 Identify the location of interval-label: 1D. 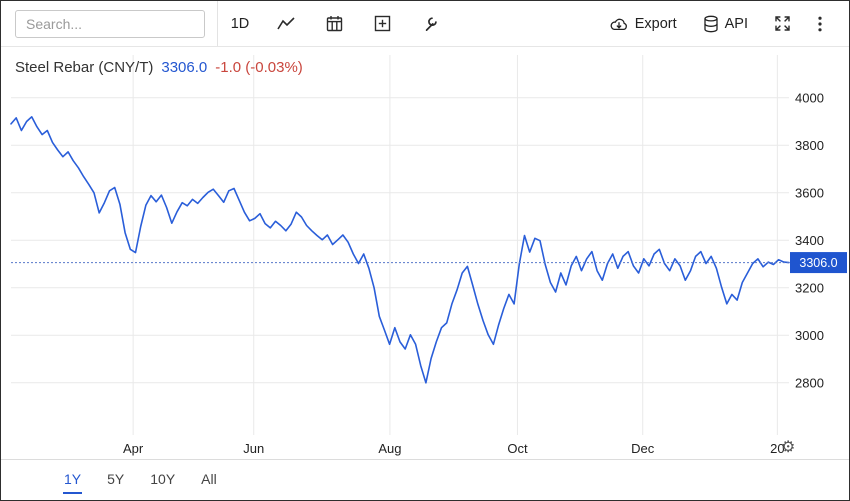
(240, 23).